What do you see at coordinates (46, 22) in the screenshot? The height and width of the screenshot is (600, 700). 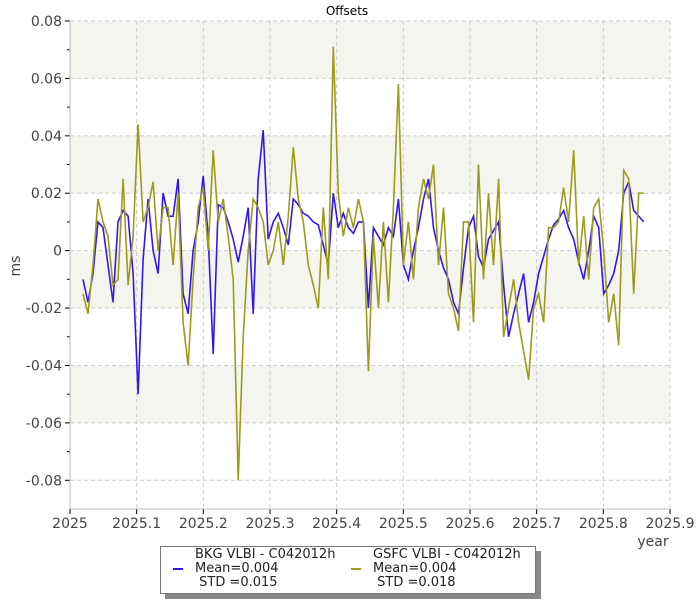 I see `y-tick-label: 0.08` at bounding box center [46, 22].